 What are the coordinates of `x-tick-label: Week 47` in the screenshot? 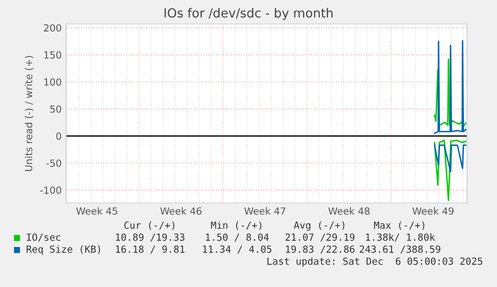 It's located at (265, 211).